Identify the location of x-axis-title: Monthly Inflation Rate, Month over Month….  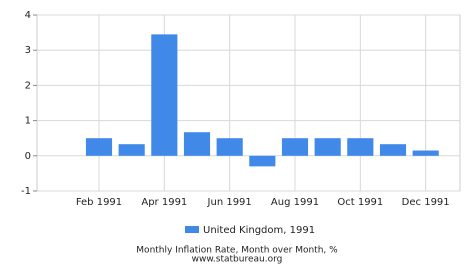
(237, 251).